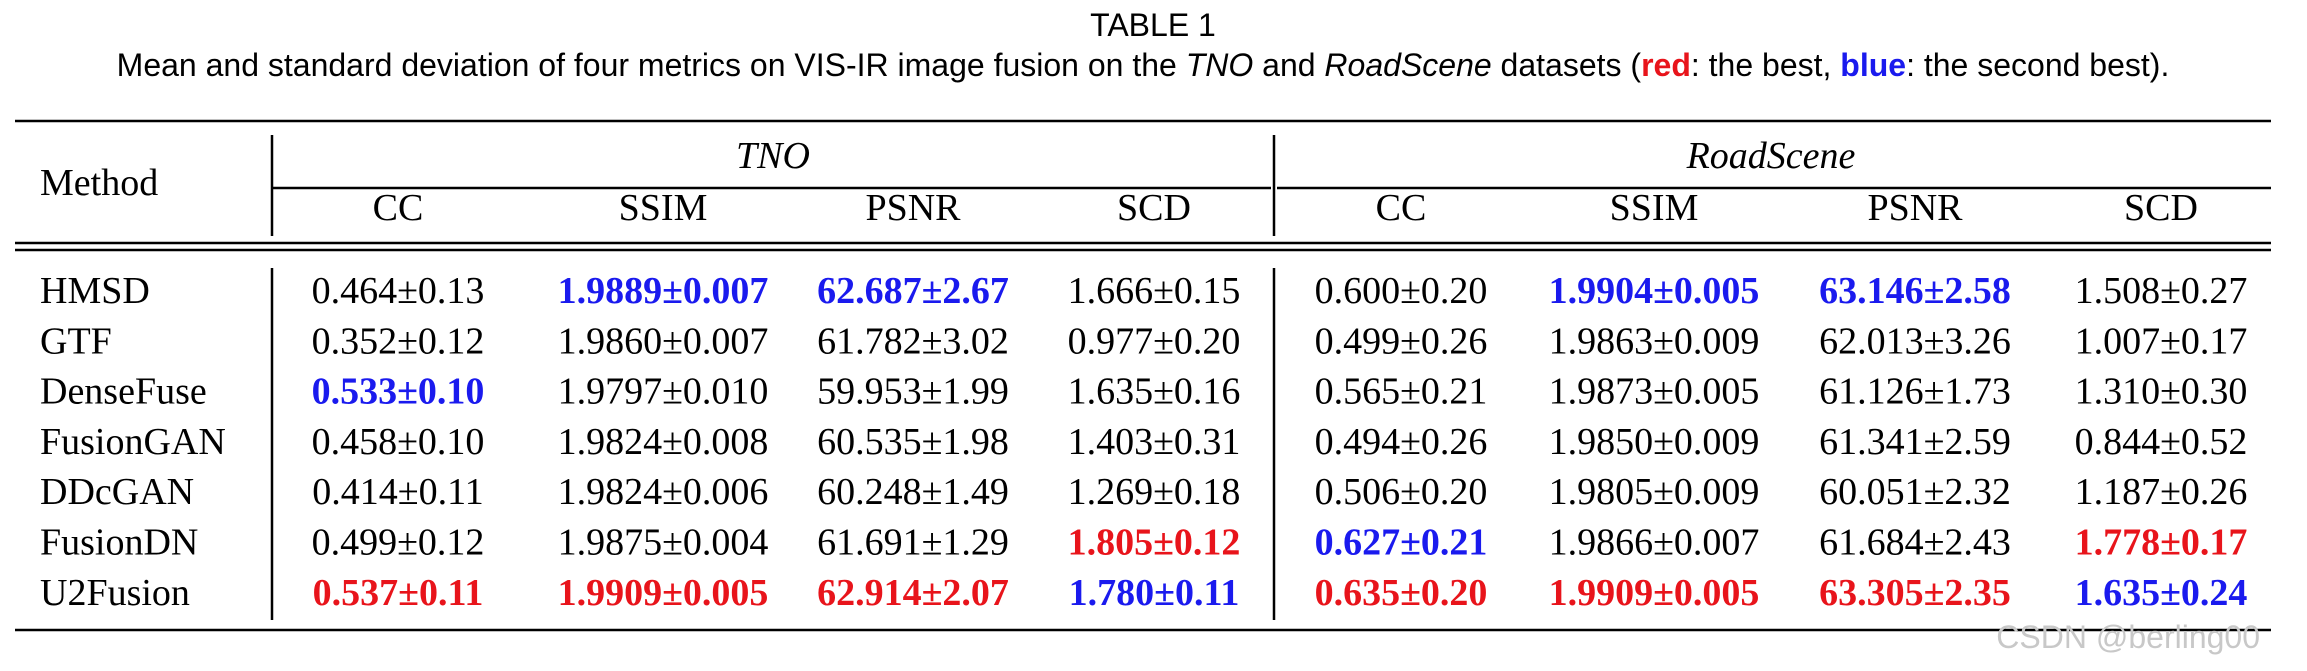 The height and width of the screenshot is (671, 2307). Describe the element at coordinates (2161, 492) in the screenshot. I see `table-cell: 1.187±0.26` at that location.